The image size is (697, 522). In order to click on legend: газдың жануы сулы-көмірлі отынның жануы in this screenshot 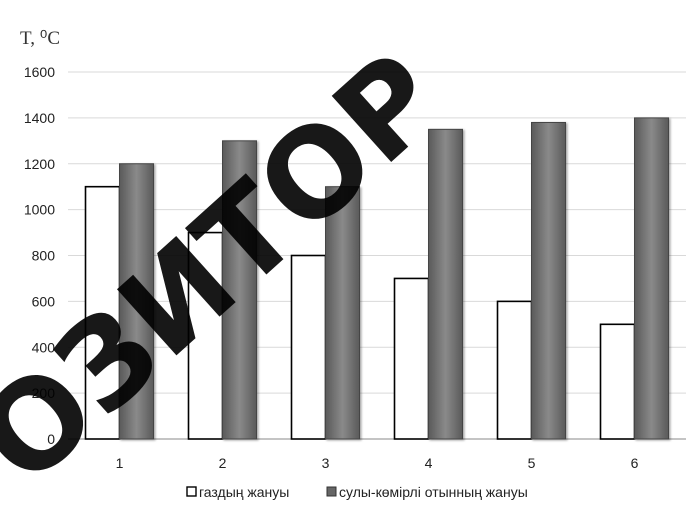, I will do `click(357, 492)`.